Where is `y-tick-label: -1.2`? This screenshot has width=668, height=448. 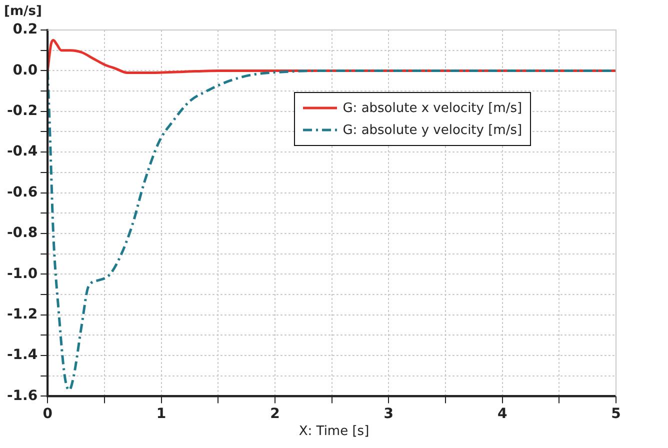
y-tick-label: -1.2 is located at coordinates (22, 314).